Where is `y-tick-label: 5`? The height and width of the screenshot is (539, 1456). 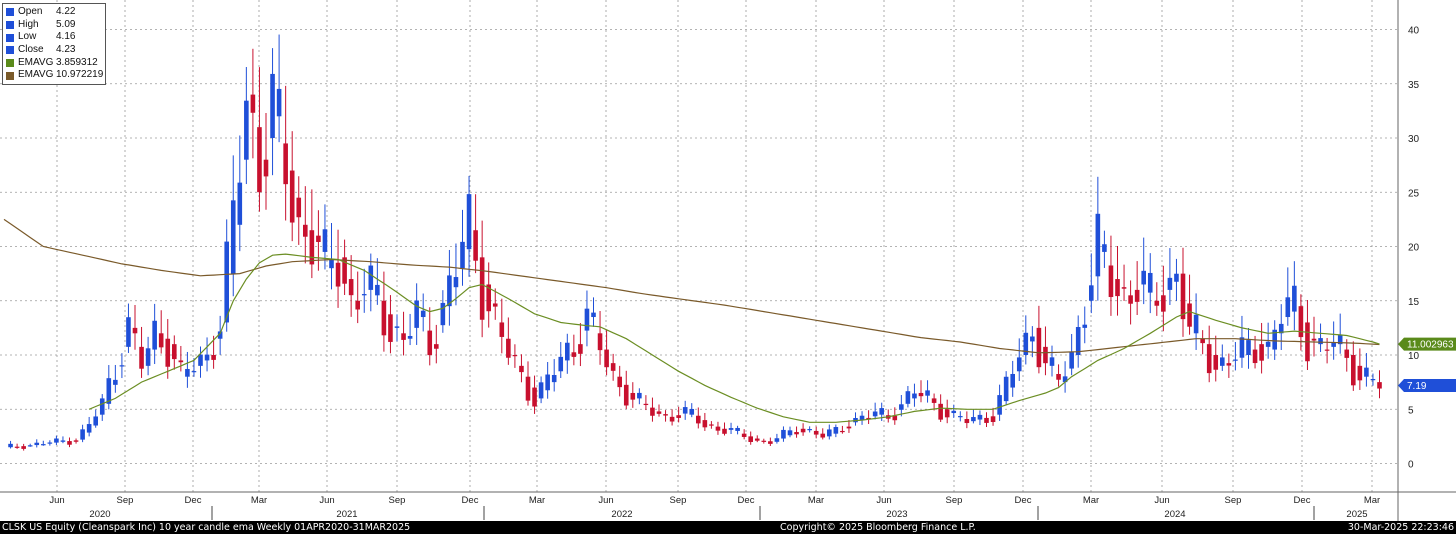 y-tick-label: 5 is located at coordinates (1411, 410).